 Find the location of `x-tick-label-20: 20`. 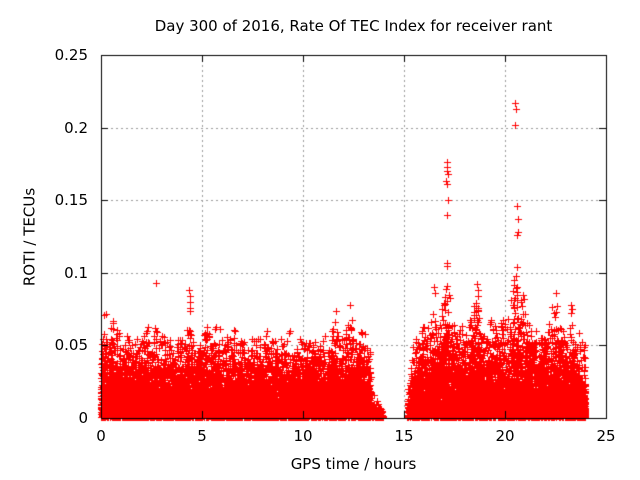

x-tick-label-20: 20 is located at coordinates (505, 436).